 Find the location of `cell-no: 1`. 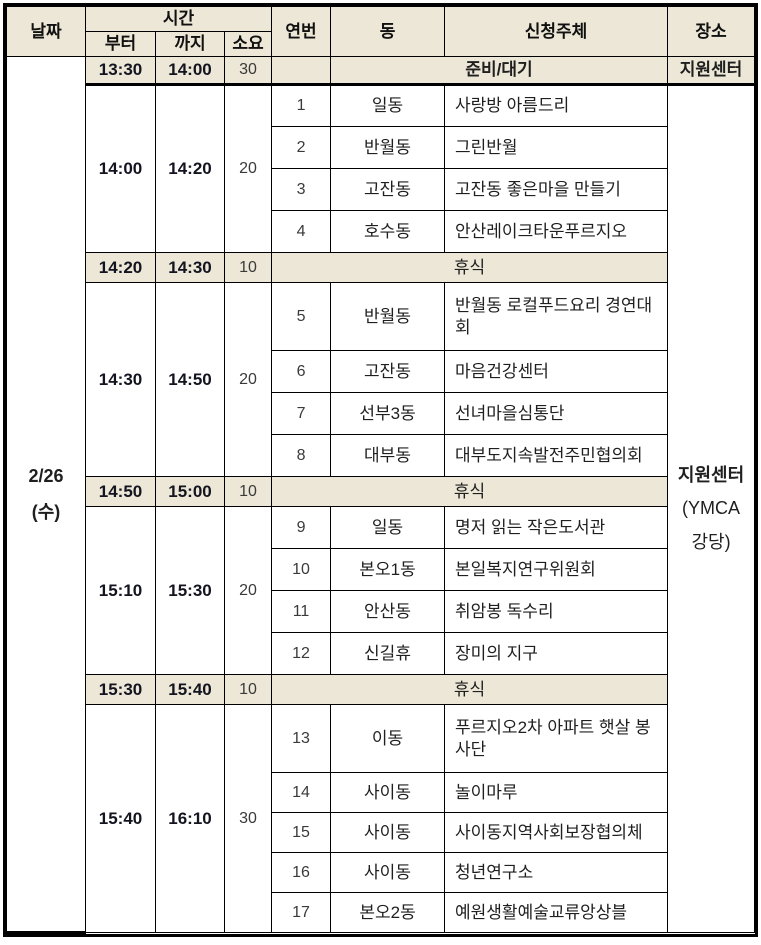

cell-no: 1 is located at coordinates (301, 105).